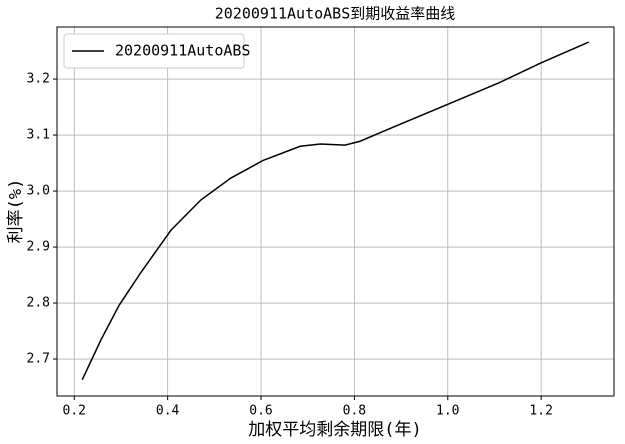 This screenshot has width=625, height=444. Describe the element at coordinates (182, 51) in the screenshot. I see `legend-label: 20200911AutoABS` at that location.